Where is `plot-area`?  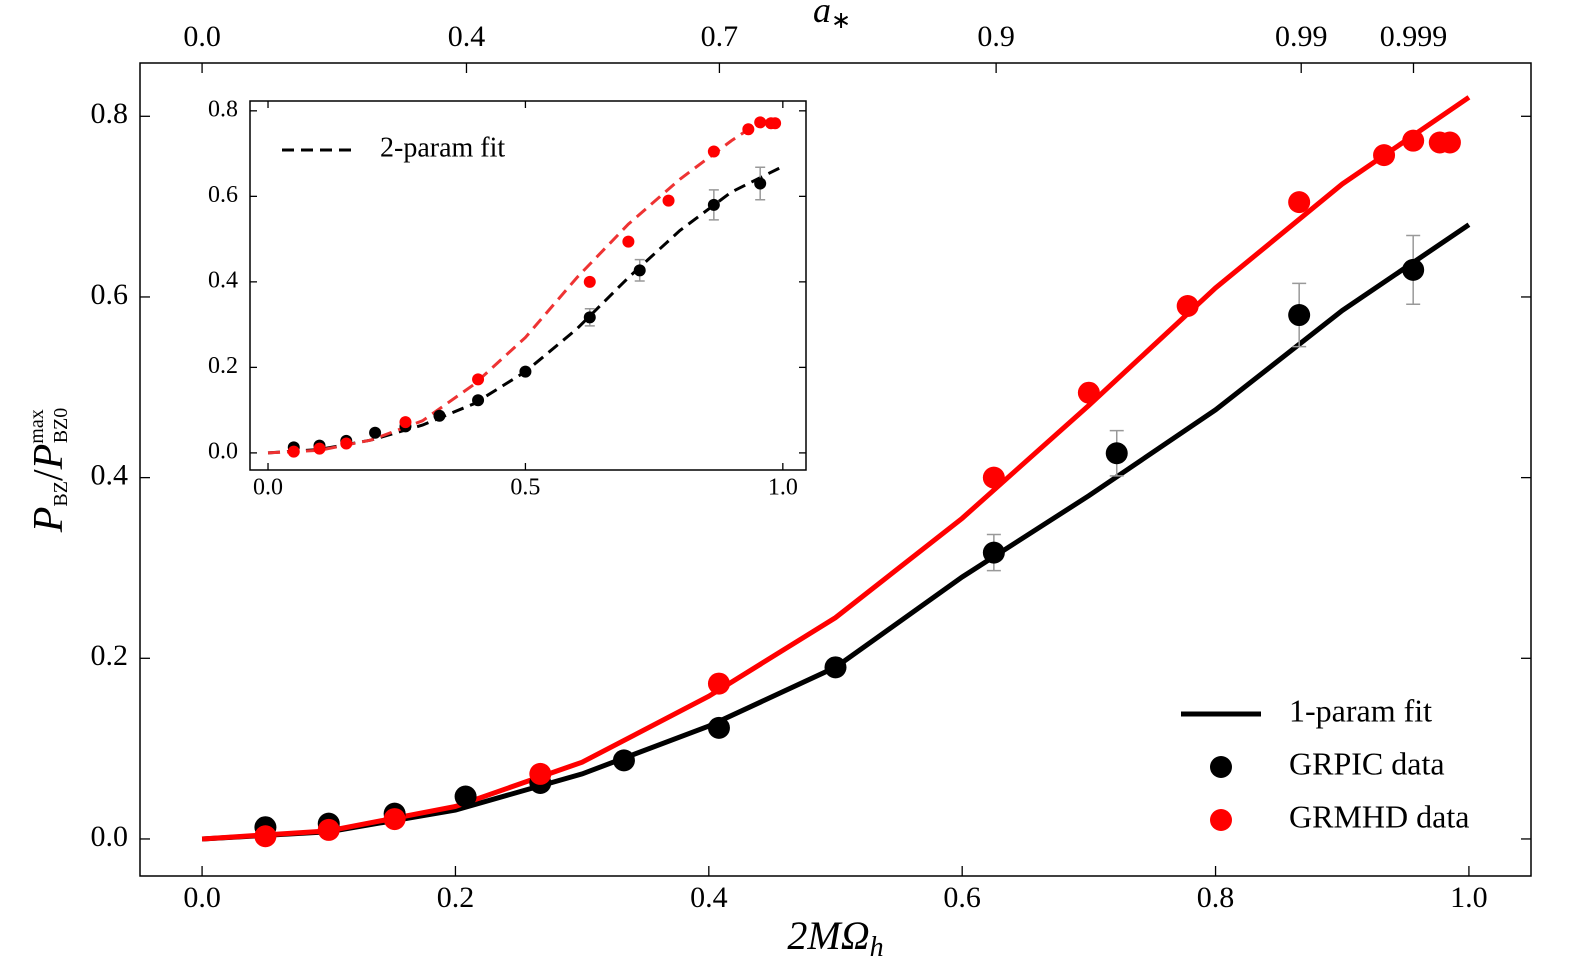
plot-area is located at coordinates (528, 285).